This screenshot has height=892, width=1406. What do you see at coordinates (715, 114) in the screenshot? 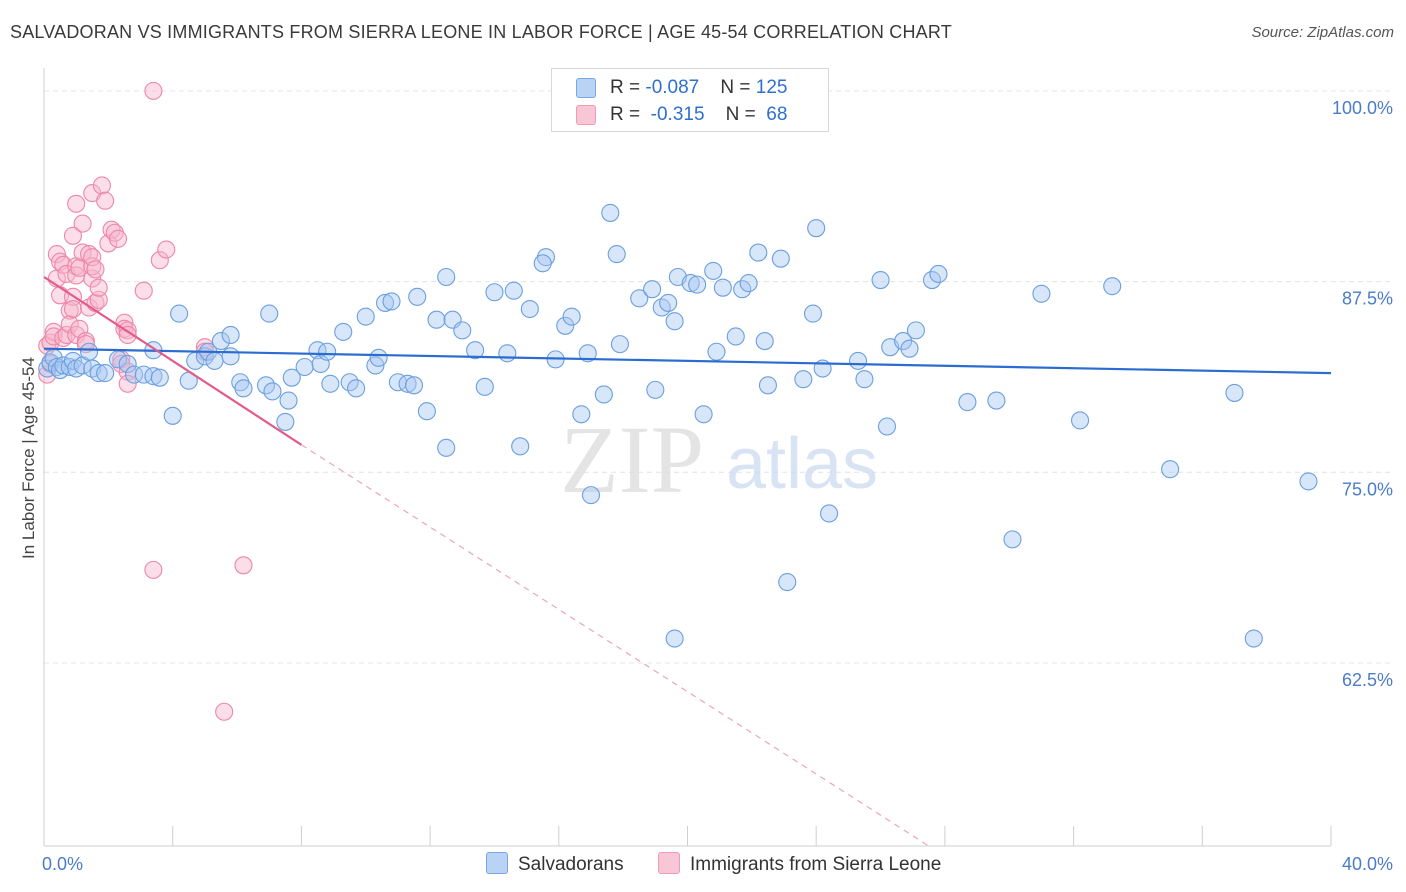
I see `spacer` at bounding box center [715, 114].